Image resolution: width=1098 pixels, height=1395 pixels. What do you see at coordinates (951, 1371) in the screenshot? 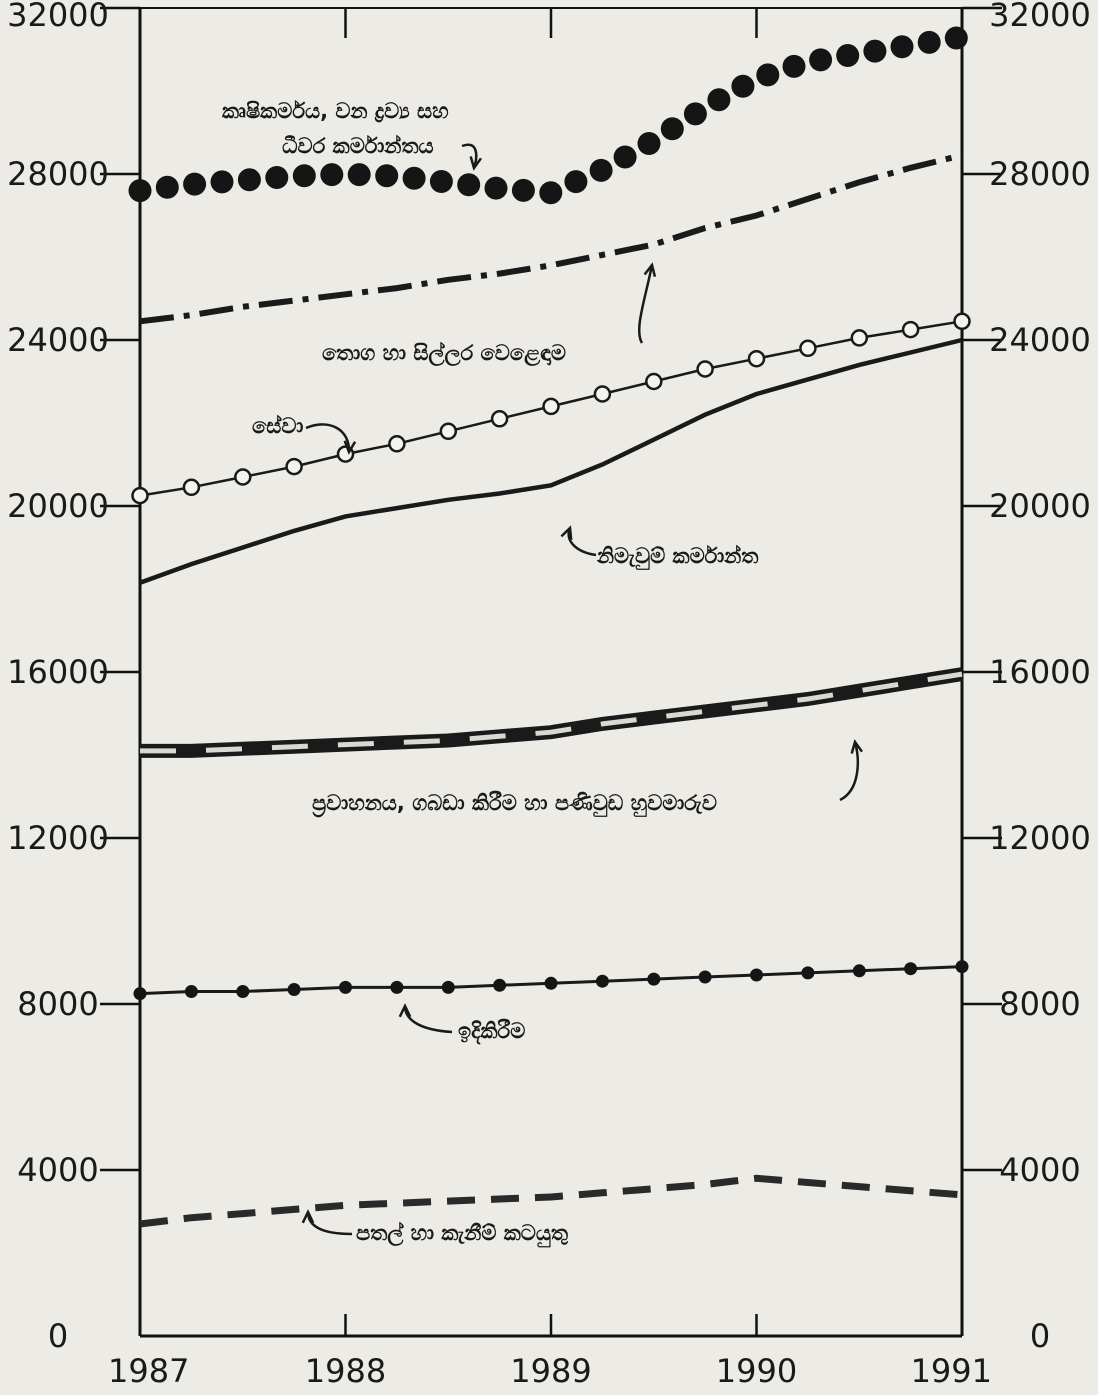
I see `x-tick-label: 1991` at bounding box center [951, 1371].